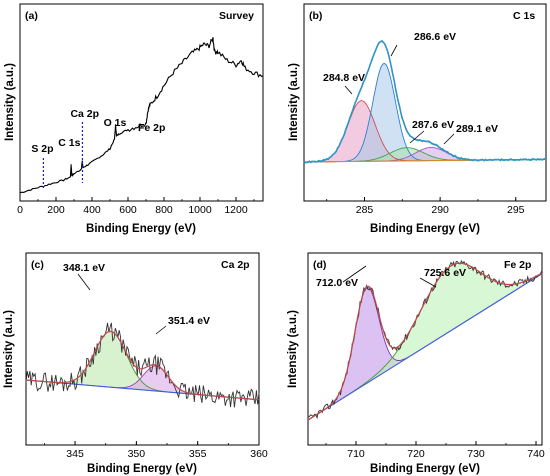 This screenshot has height=476, width=550. I want to click on panel-d-label: (d), so click(319, 265).